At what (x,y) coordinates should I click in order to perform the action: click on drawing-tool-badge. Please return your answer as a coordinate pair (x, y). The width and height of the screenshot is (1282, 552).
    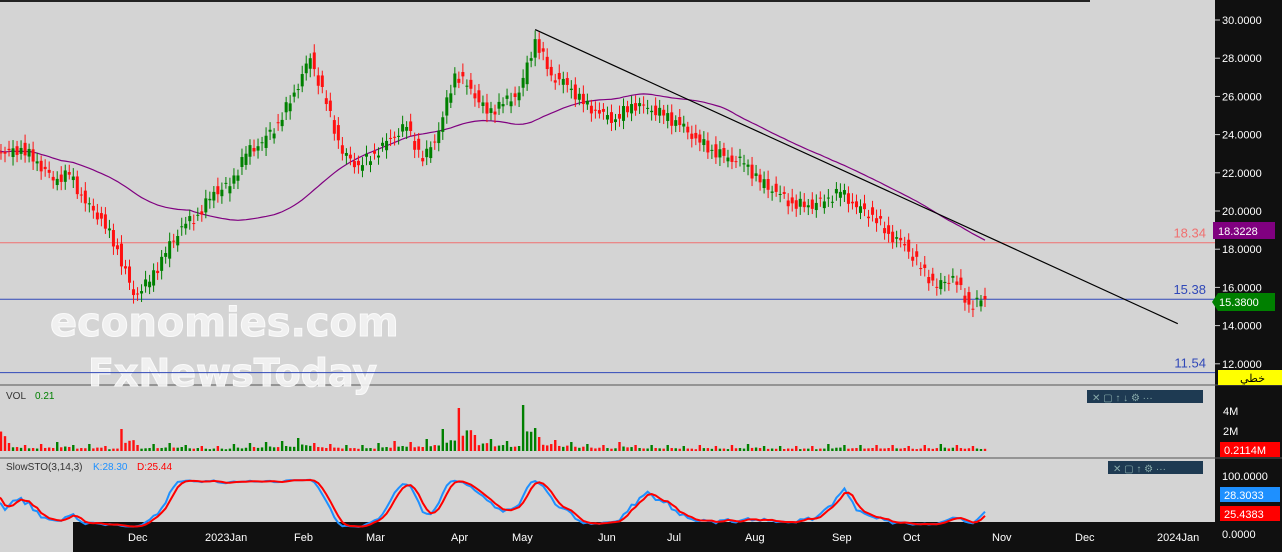
    Looking at the image, I should click on (1250, 377).